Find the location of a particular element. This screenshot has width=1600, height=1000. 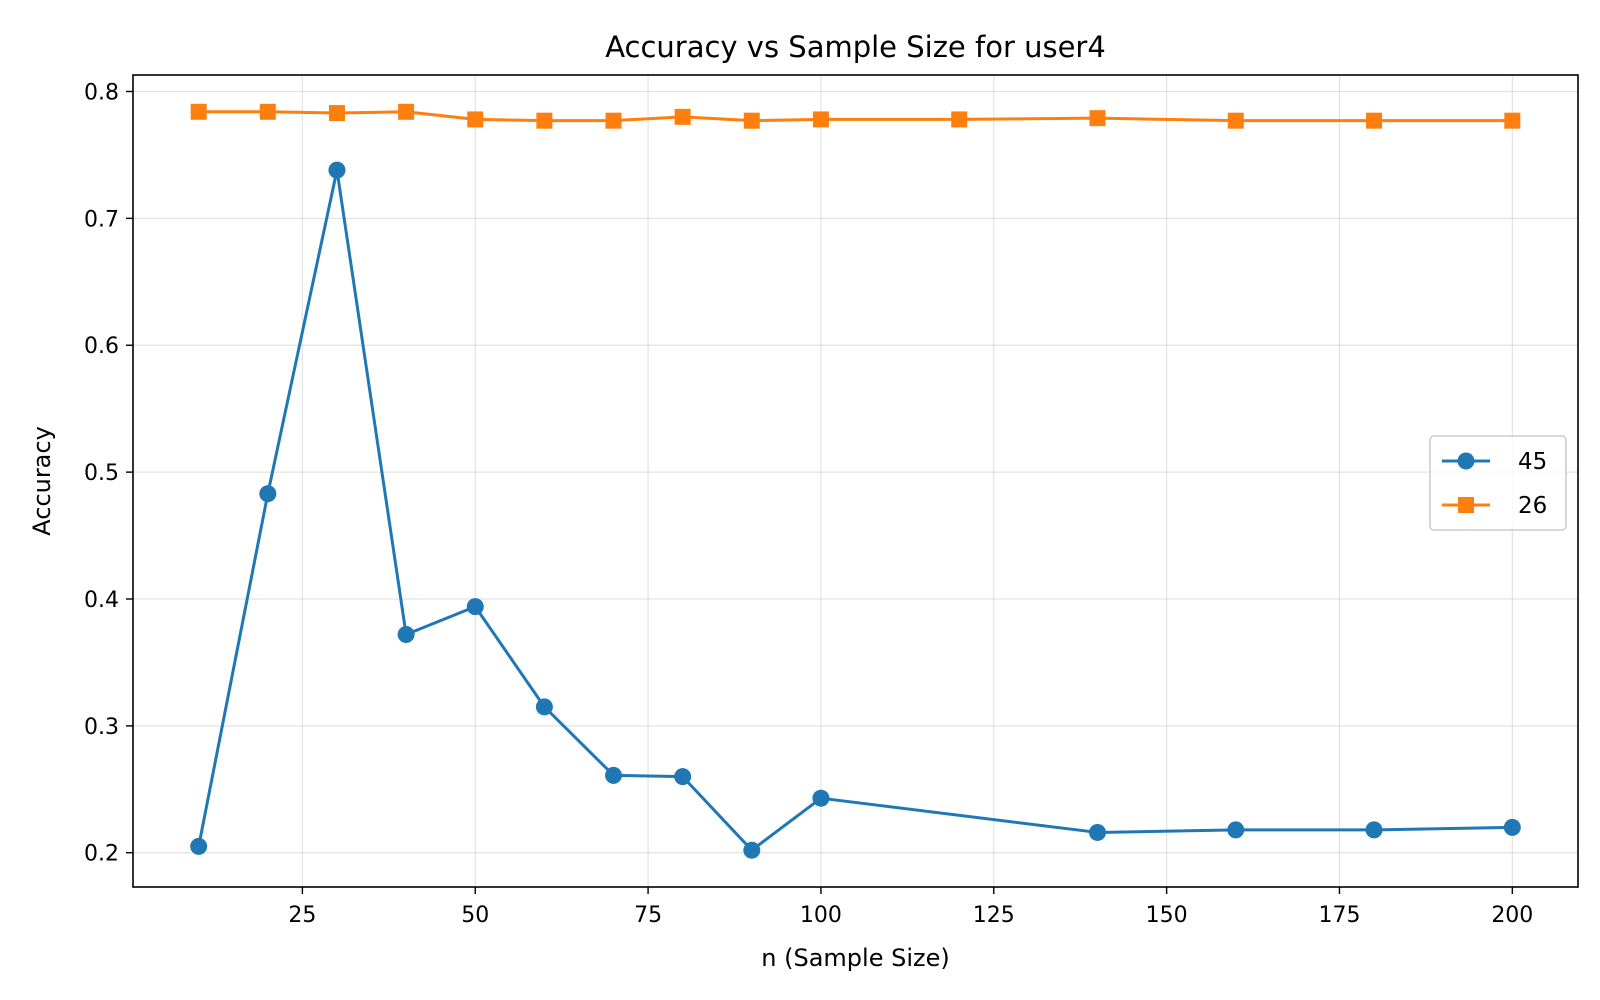

x-tick-label: 50 is located at coordinates (475, 915).